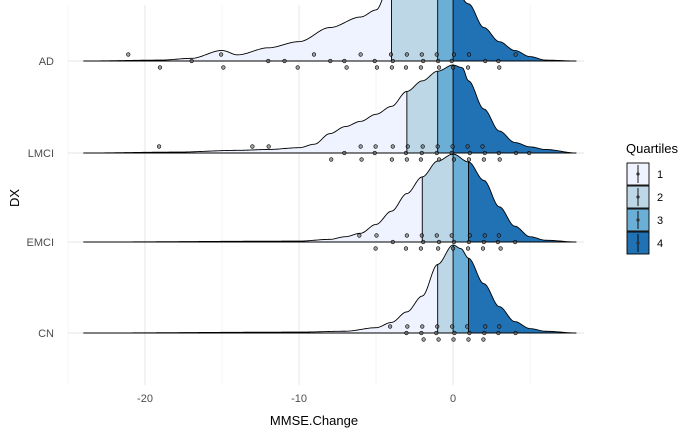 The image size is (700, 432). I want to click on ridge-ad, so click(330, 31).